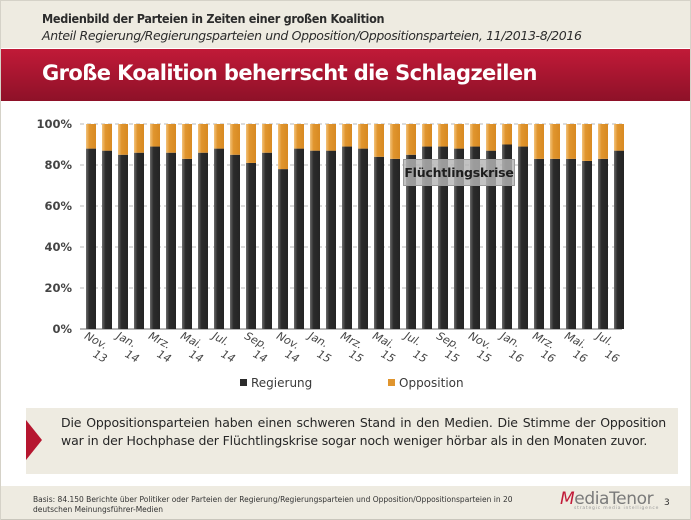 This screenshot has width=691, height=520. What do you see at coordinates (667, 503) in the screenshot?
I see `page-number: 3` at bounding box center [667, 503].